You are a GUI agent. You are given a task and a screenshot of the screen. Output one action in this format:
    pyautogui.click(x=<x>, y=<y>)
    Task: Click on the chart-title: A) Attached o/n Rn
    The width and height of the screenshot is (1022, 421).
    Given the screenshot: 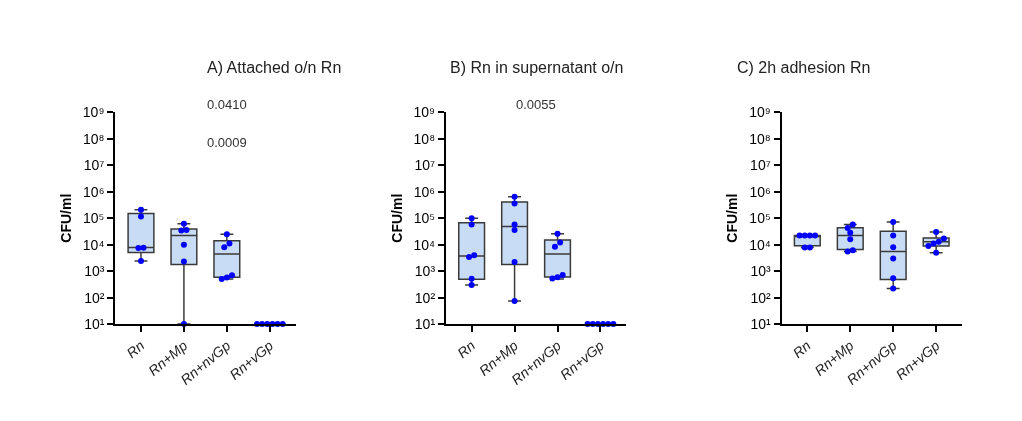 What is the action you would take?
    pyautogui.click(x=274, y=67)
    